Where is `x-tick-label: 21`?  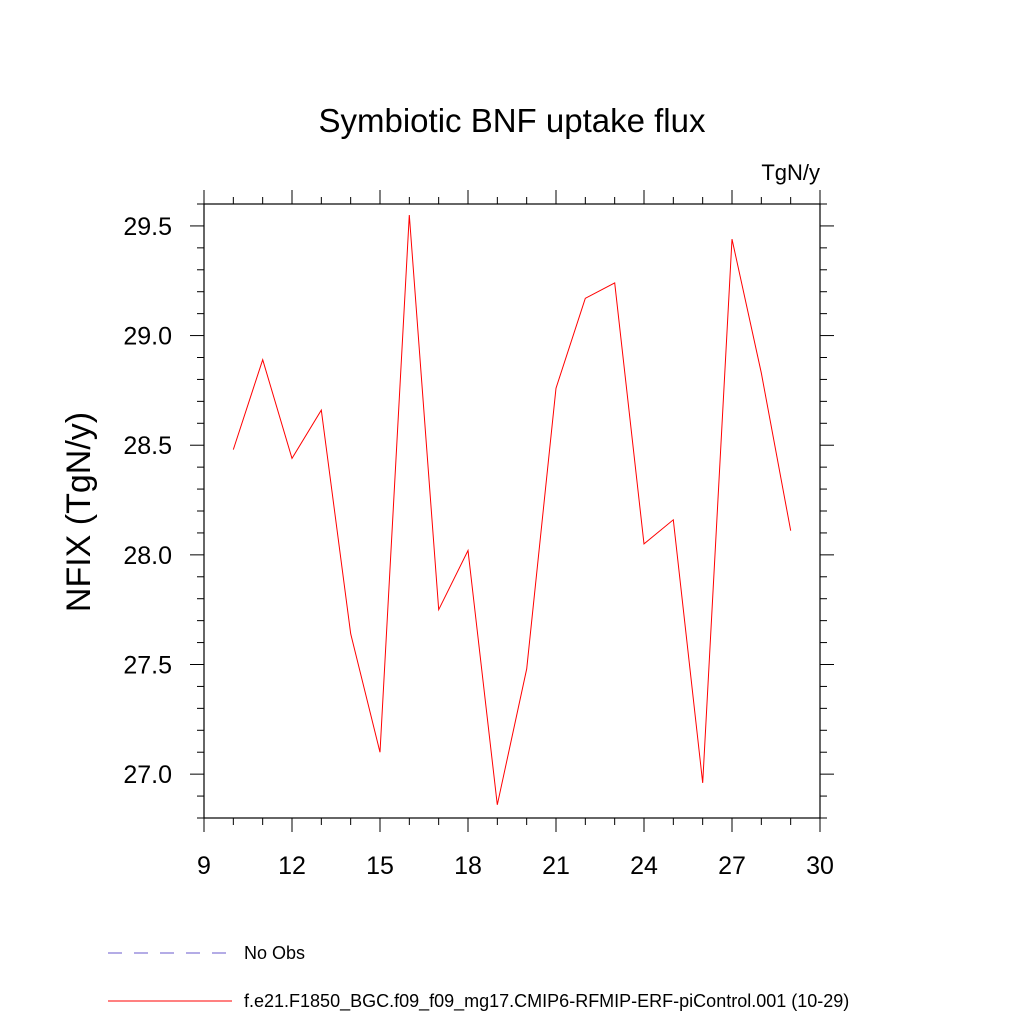 x-tick-label: 21 is located at coordinates (556, 866).